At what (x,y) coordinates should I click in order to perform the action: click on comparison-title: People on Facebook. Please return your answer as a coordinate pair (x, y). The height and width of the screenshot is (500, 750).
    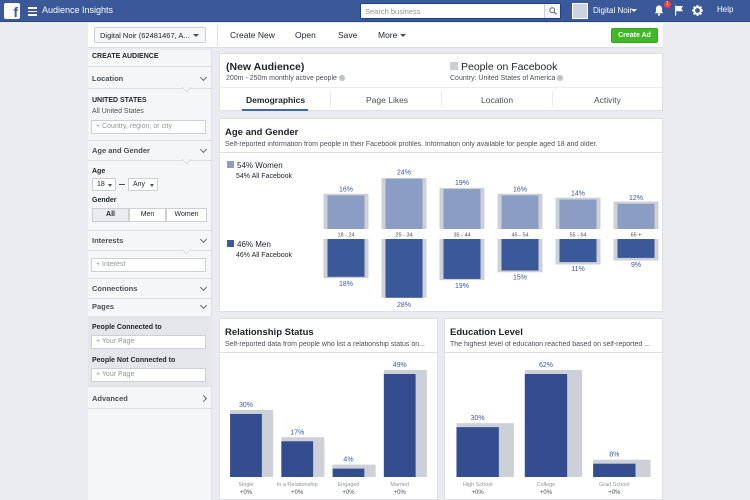
    Looking at the image, I should click on (503, 67).